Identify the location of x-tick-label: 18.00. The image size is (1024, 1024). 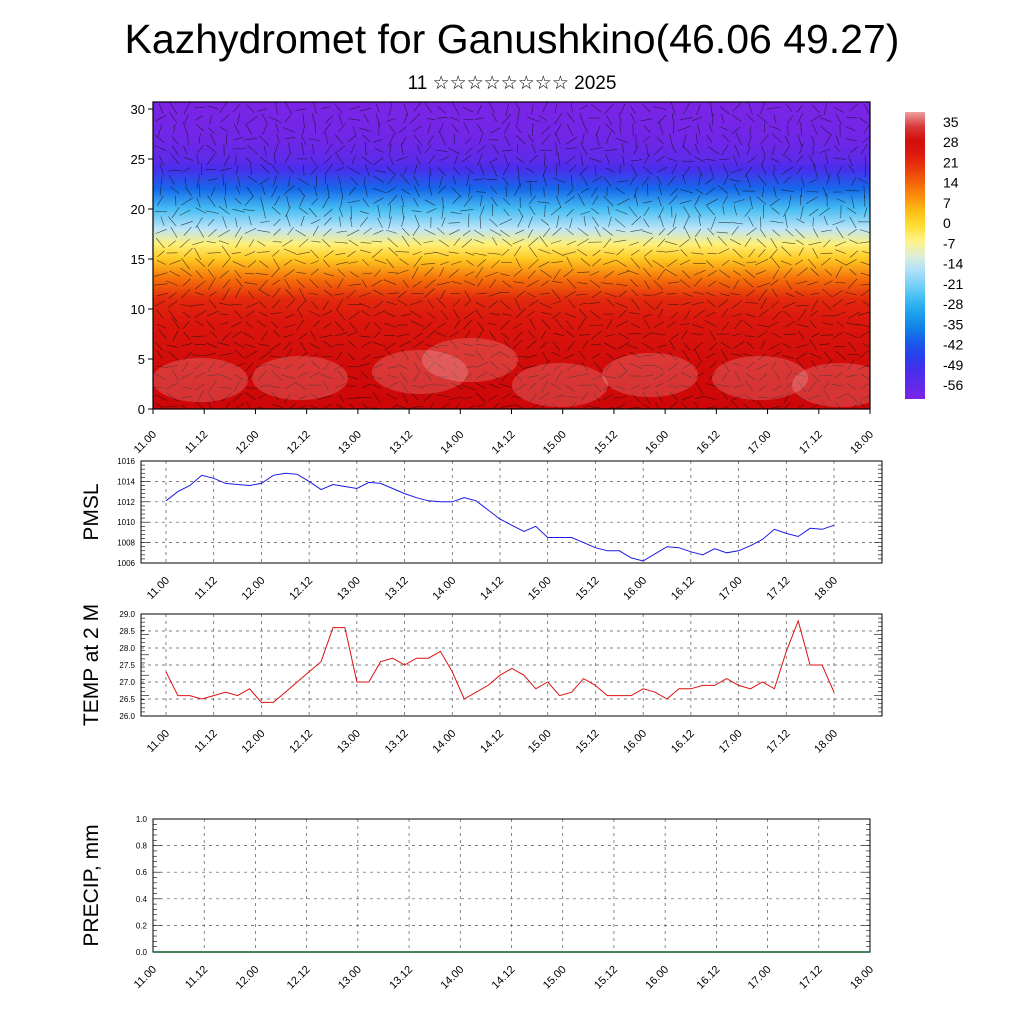
(826, 589).